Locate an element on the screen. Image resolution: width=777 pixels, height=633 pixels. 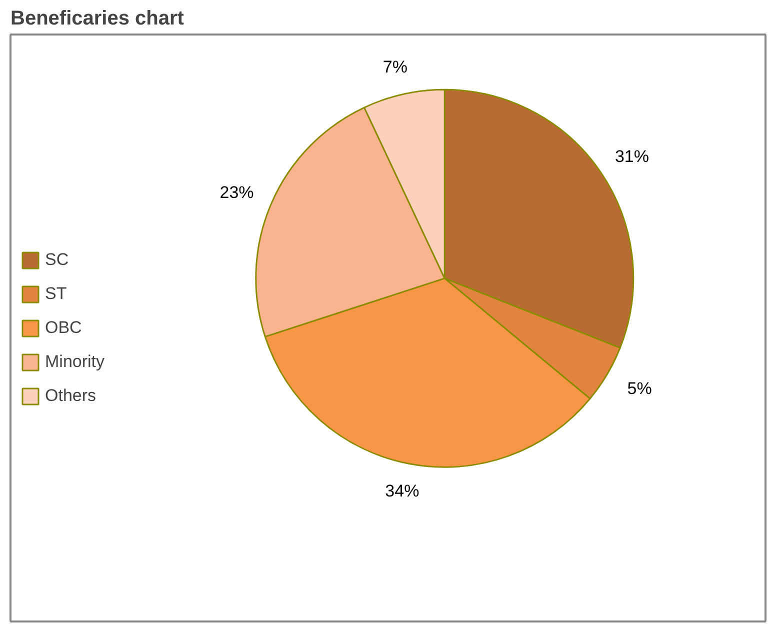
data-label: 23% is located at coordinates (237, 192).